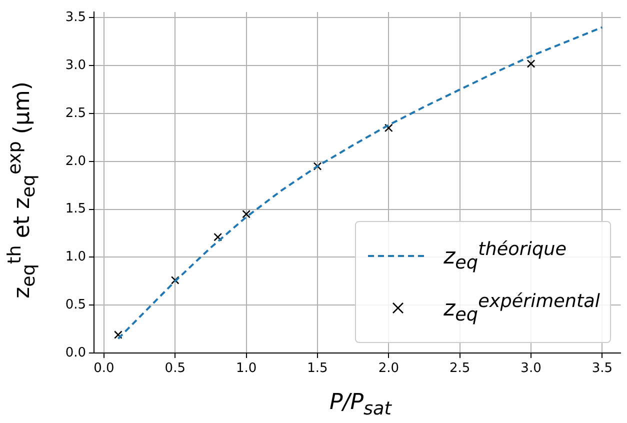  What do you see at coordinates (75, 209) in the screenshot?
I see `y-tick-label: 1.5` at bounding box center [75, 209].